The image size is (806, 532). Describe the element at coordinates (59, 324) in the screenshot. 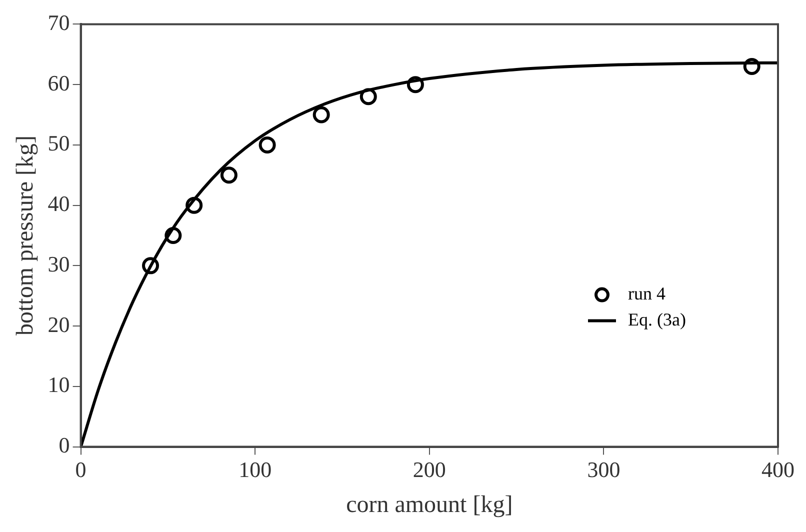

I see `y-tick-label: 20` at that location.